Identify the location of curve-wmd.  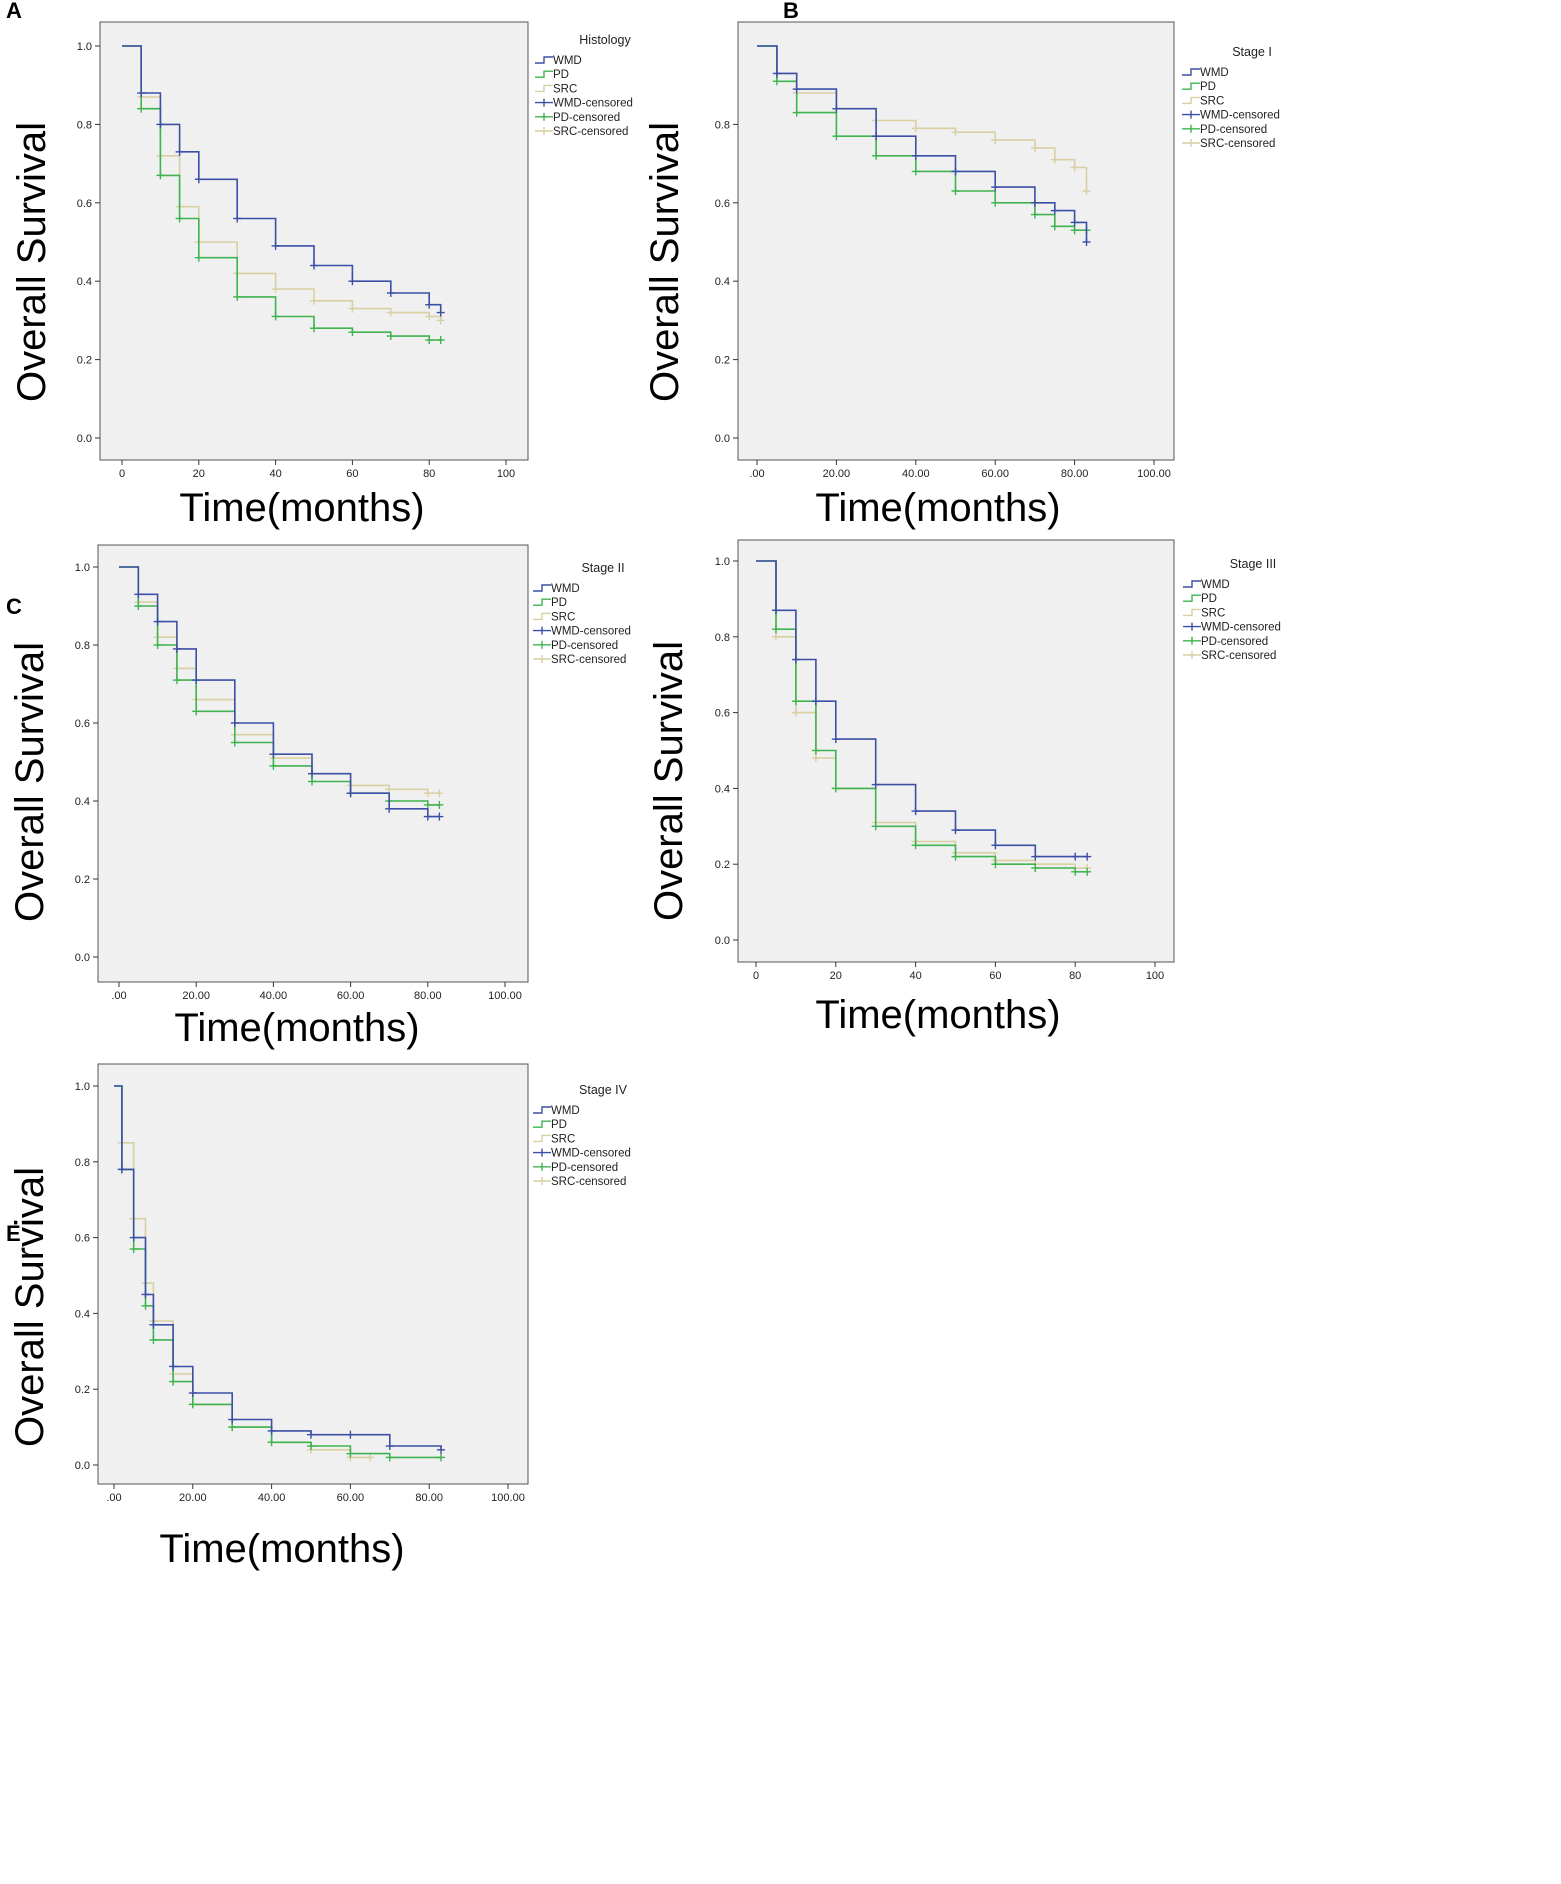
(282, 179).